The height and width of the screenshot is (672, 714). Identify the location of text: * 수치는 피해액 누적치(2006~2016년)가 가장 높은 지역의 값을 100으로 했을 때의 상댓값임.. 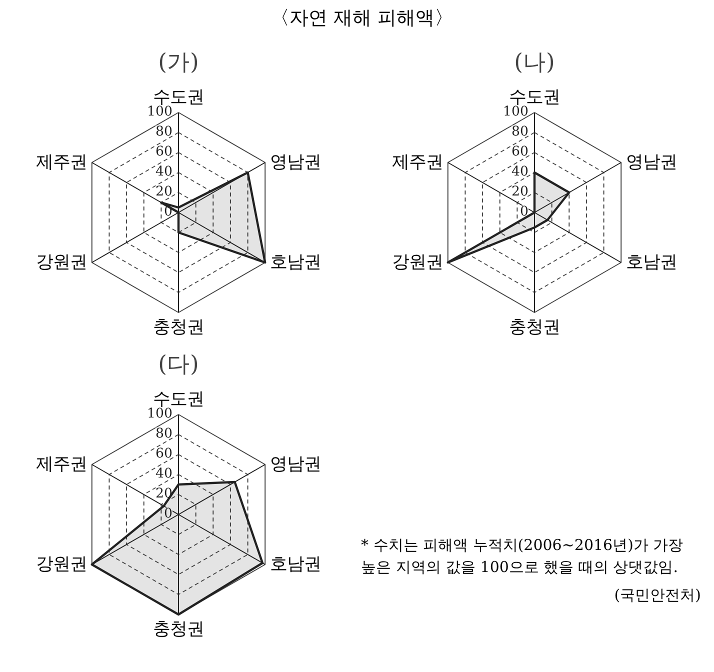
(522, 556).